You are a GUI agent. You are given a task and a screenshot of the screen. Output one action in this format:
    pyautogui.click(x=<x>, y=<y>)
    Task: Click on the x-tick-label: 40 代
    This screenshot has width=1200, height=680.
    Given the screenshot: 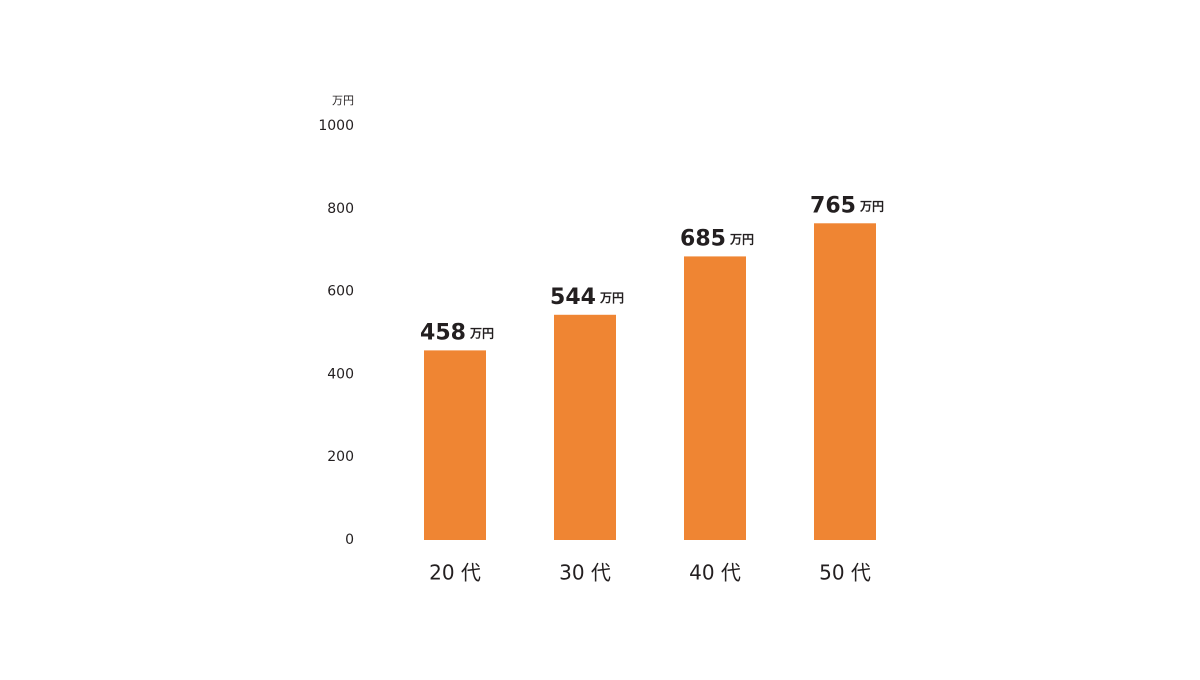 What is the action you would take?
    pyautogui.click(x=715, y=573)
    